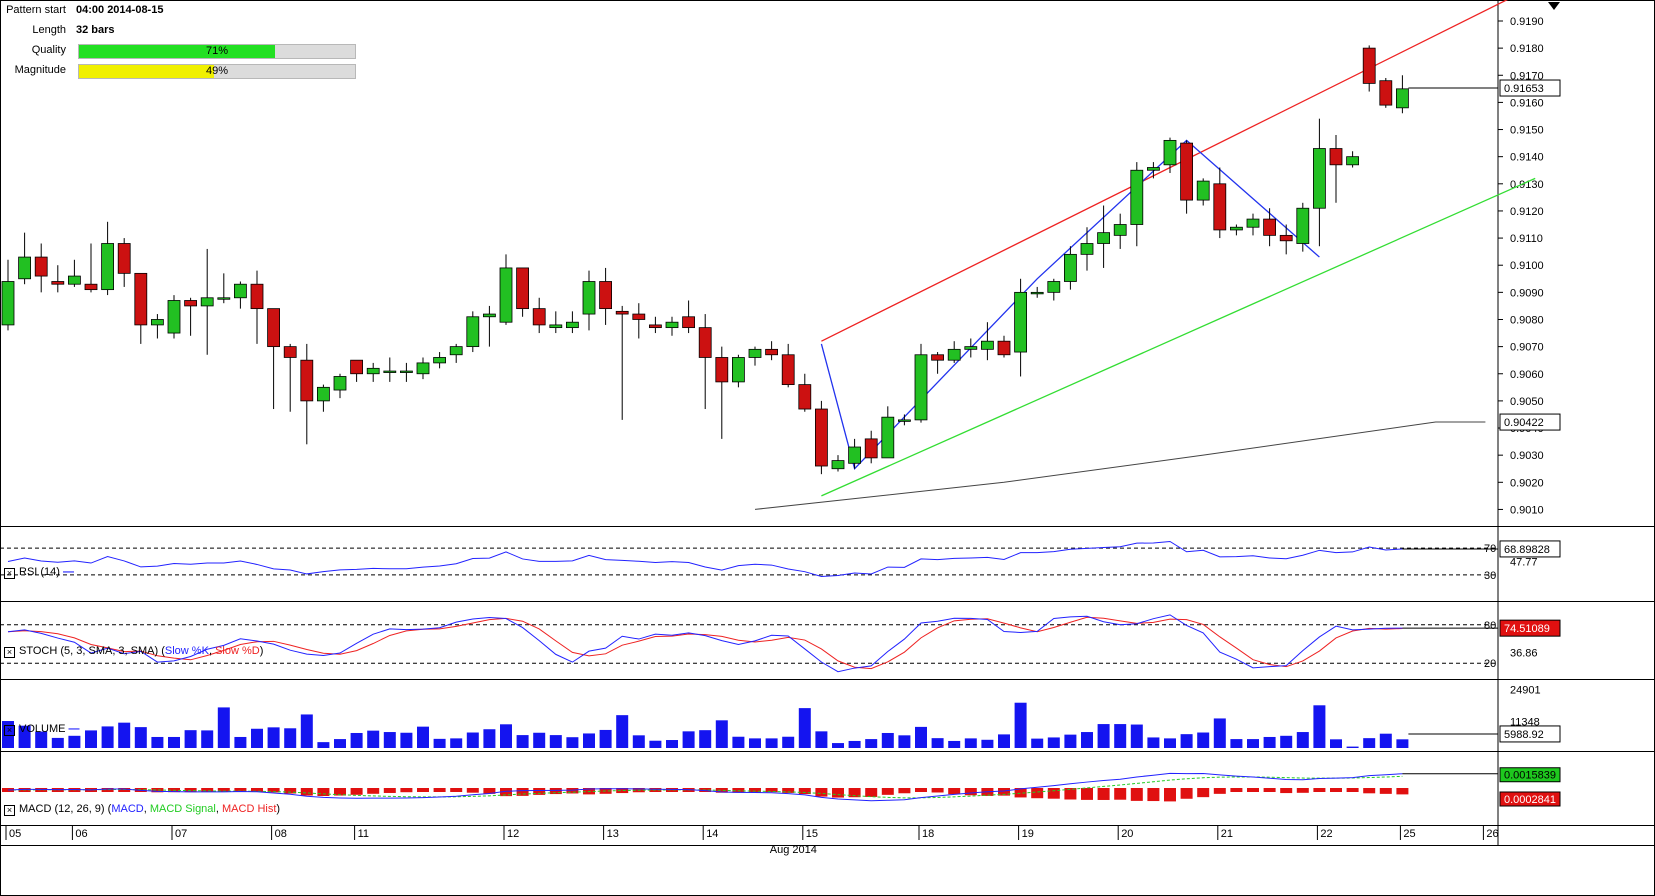 This screenshot has height=896, width=1655. Describe the element at coordinates (1527, 212) in the screenshot. I see `y-tick-label: 0.9120` at that location.